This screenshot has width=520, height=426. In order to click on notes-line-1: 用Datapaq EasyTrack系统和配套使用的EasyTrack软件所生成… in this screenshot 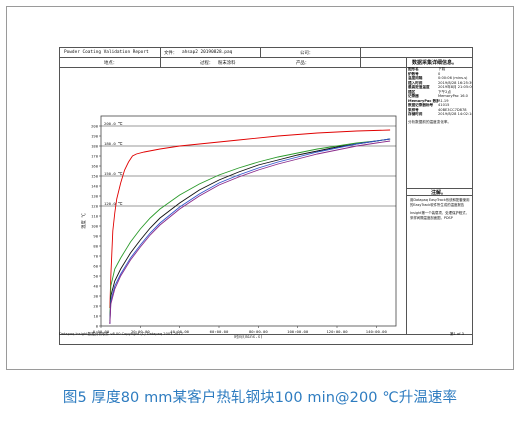, I will do `click(440, 202)`.